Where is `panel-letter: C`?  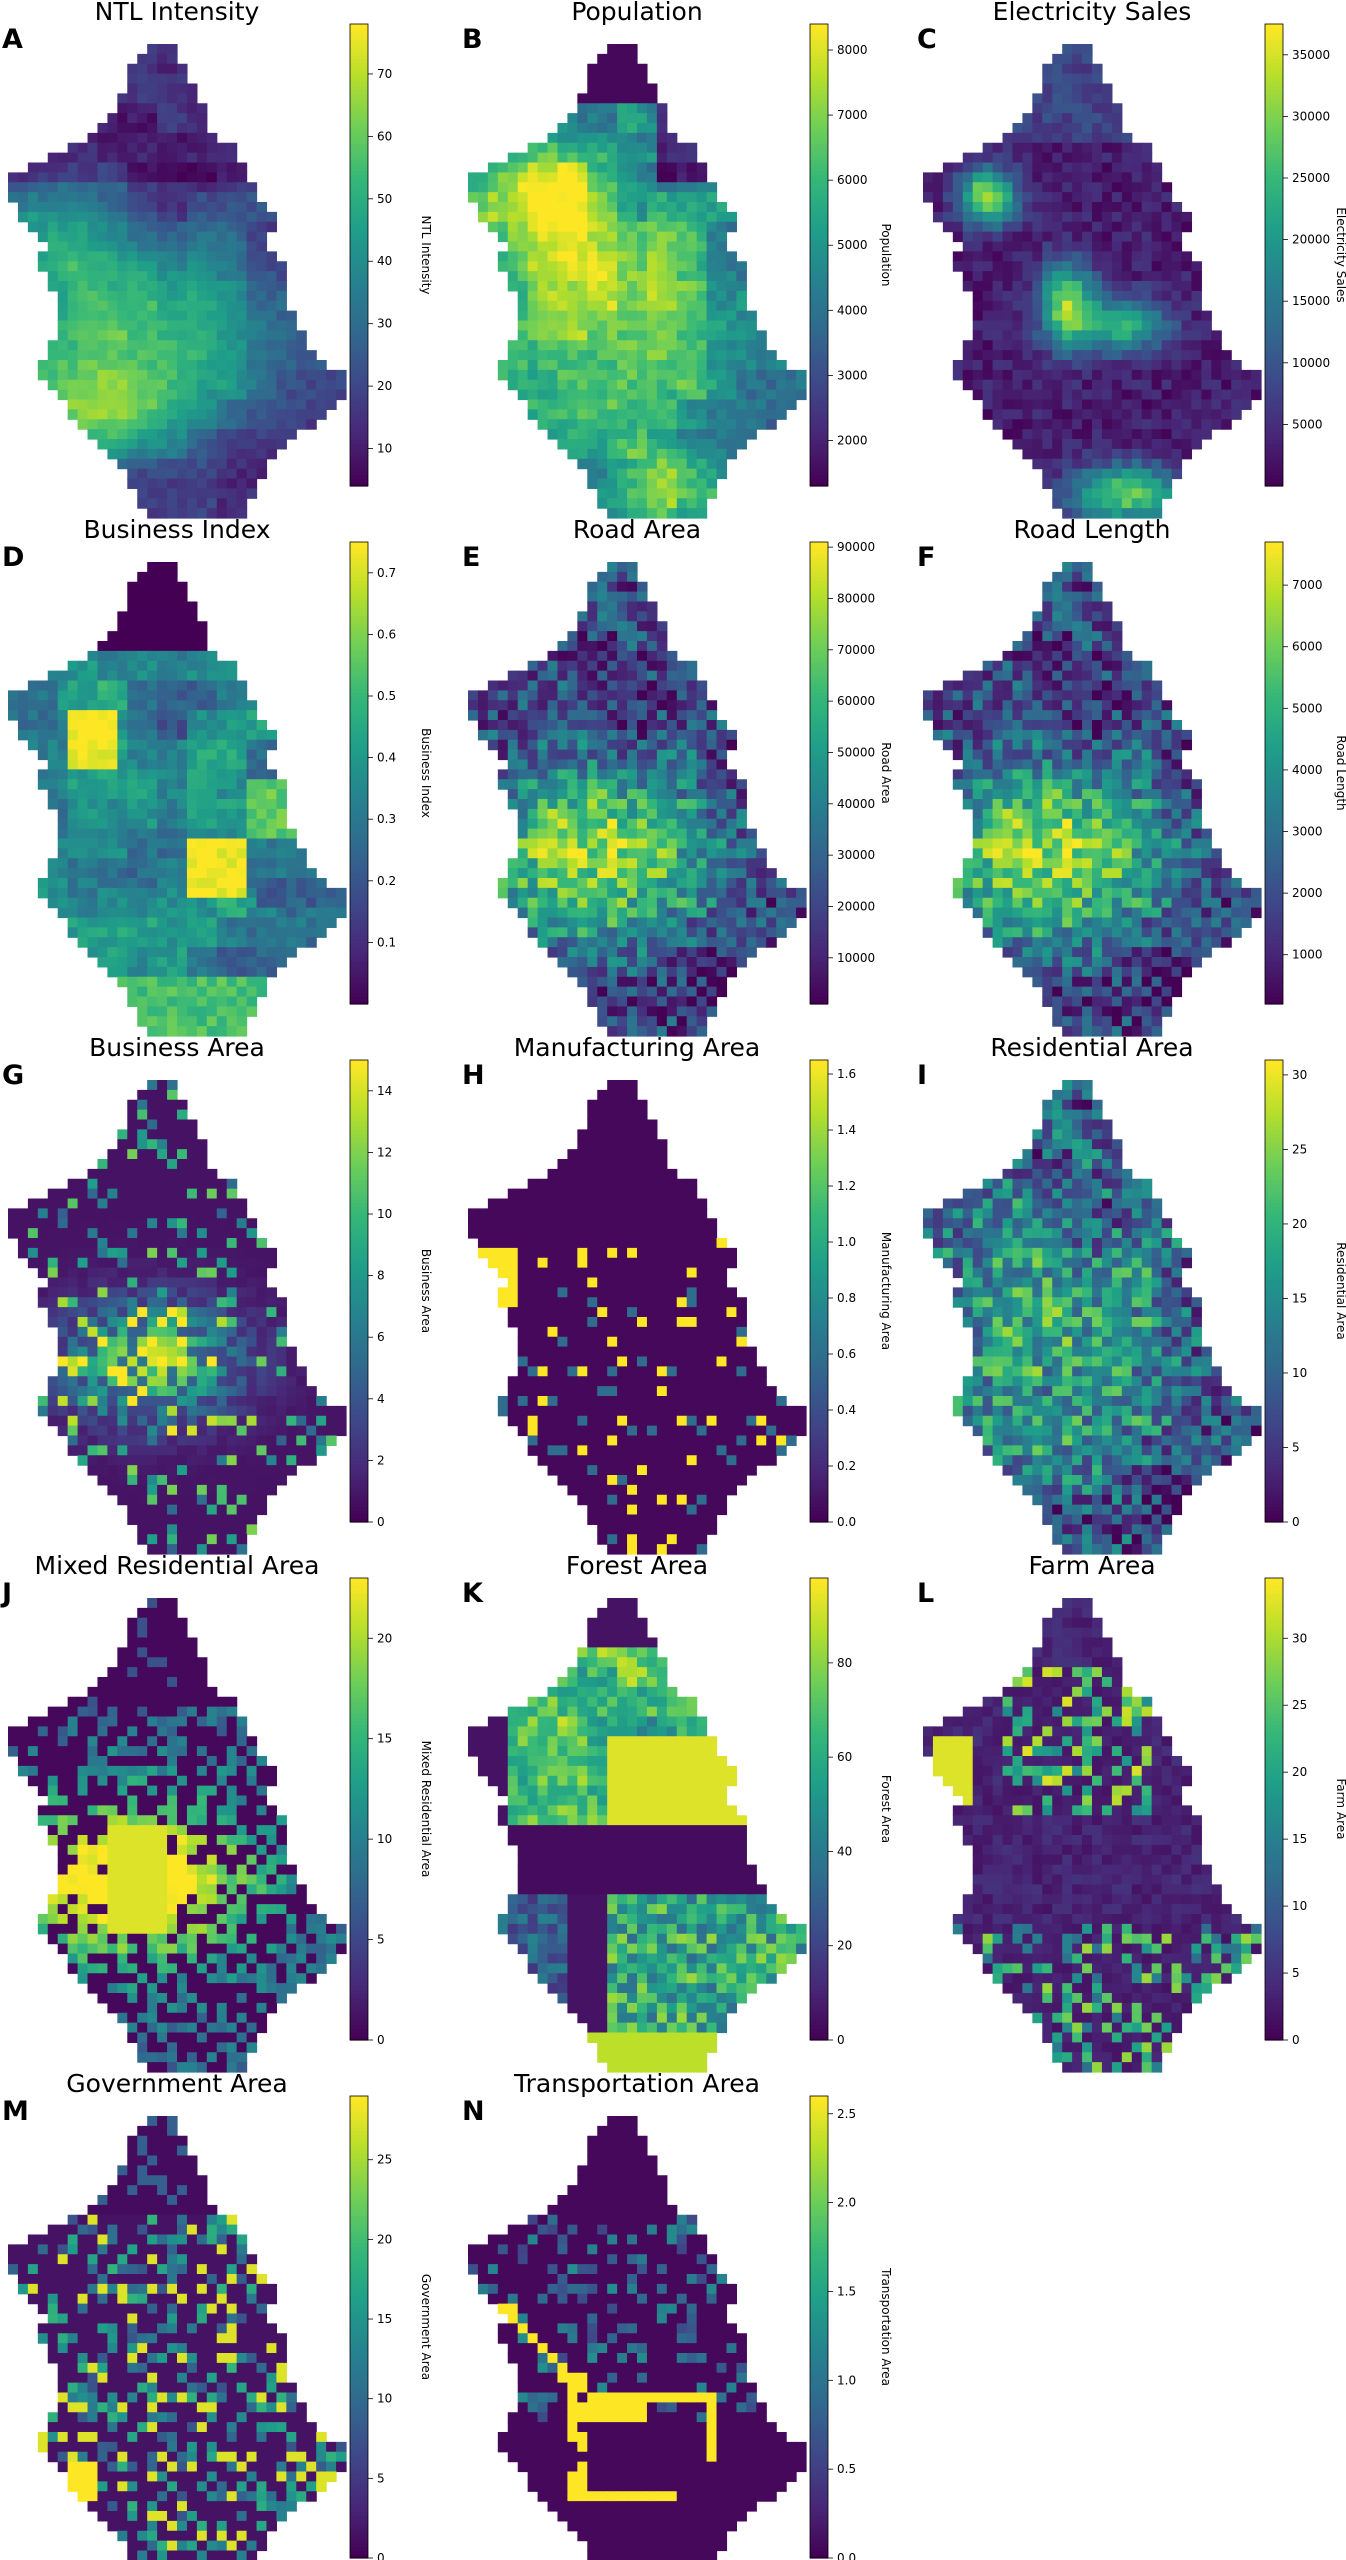
panel-letter: C is located at coordinates (927, 39).